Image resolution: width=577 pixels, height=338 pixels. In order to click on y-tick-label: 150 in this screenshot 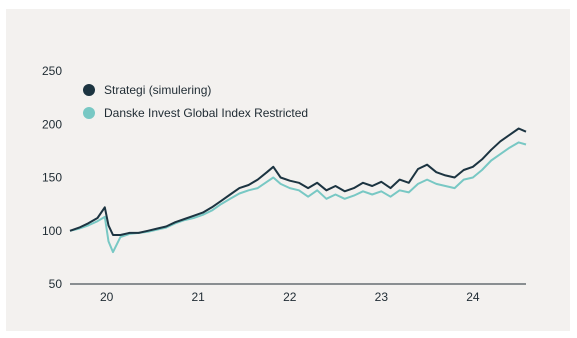, I will do `click(52, 178)`.